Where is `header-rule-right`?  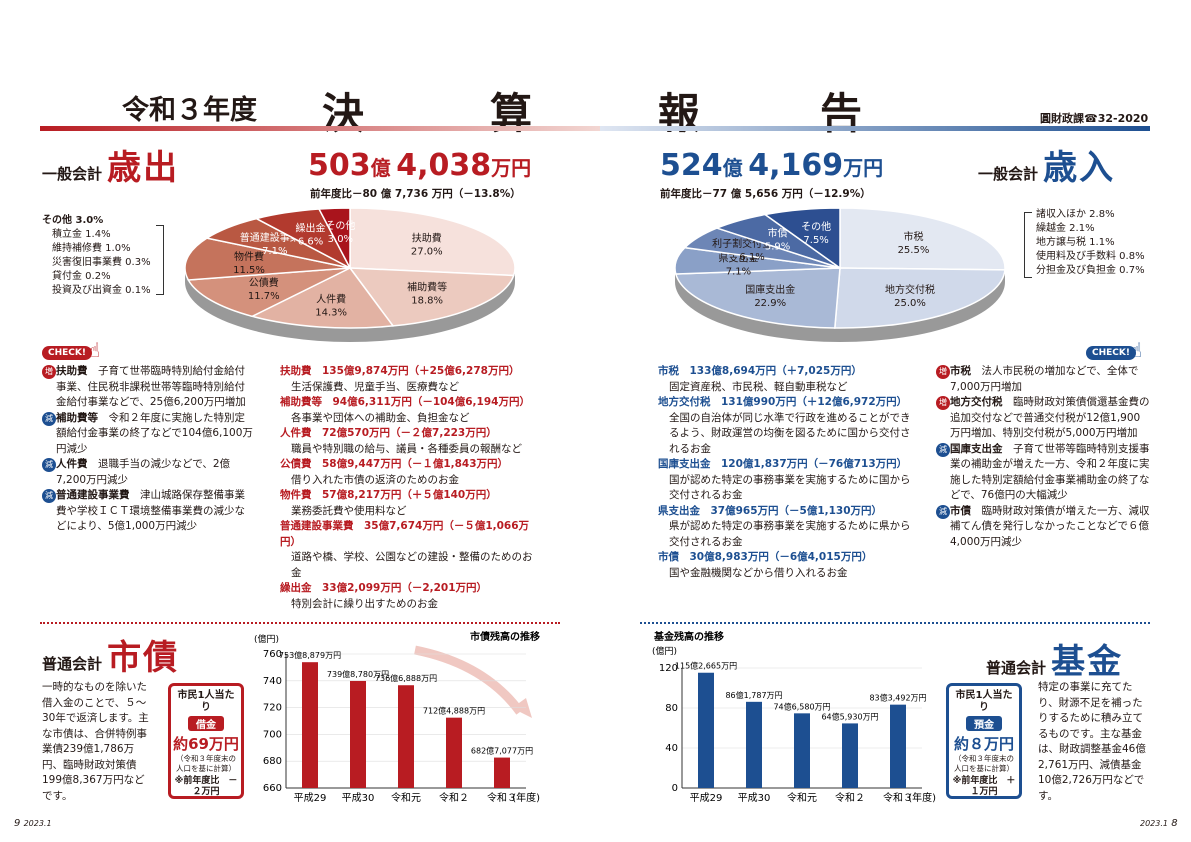 header-rule-right is located at coordinates (875, 128).